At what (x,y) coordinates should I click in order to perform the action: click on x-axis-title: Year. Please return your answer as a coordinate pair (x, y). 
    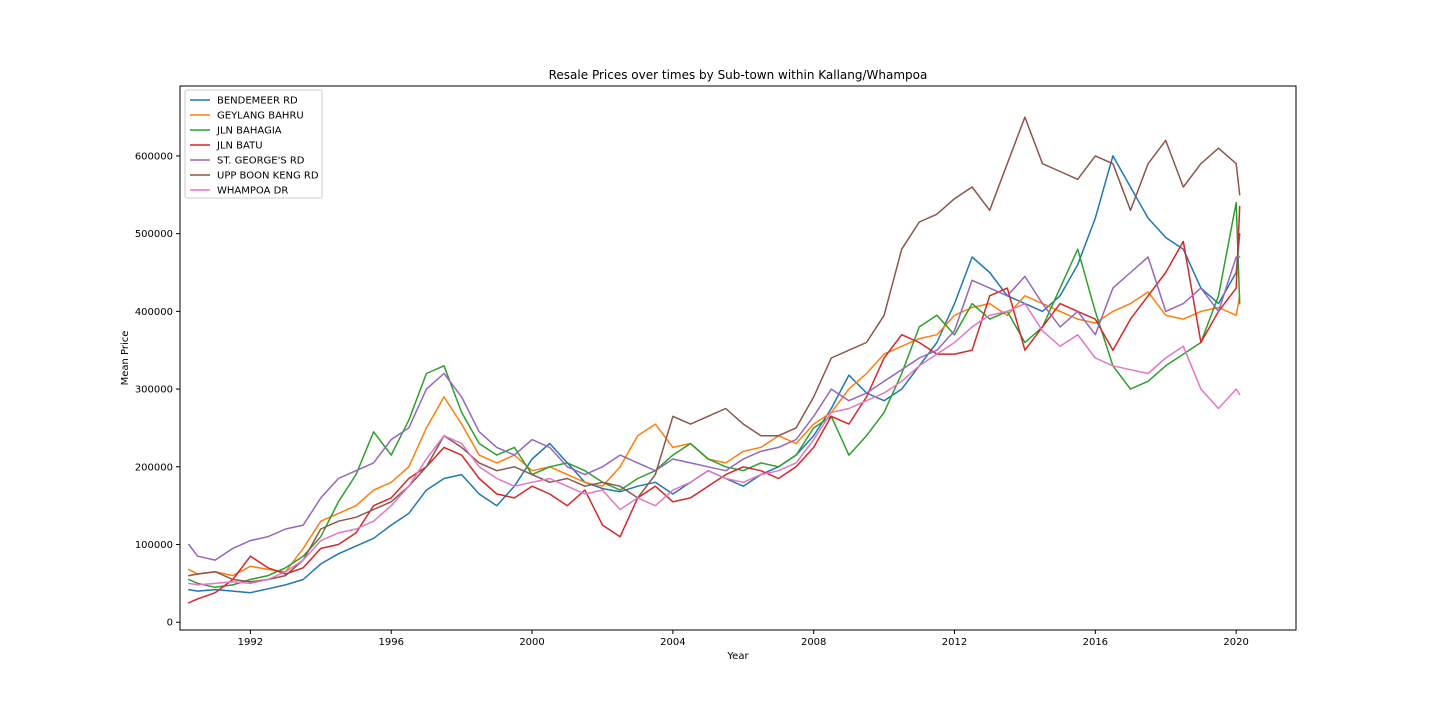
    Looking at the image, I should click on (737, 656).